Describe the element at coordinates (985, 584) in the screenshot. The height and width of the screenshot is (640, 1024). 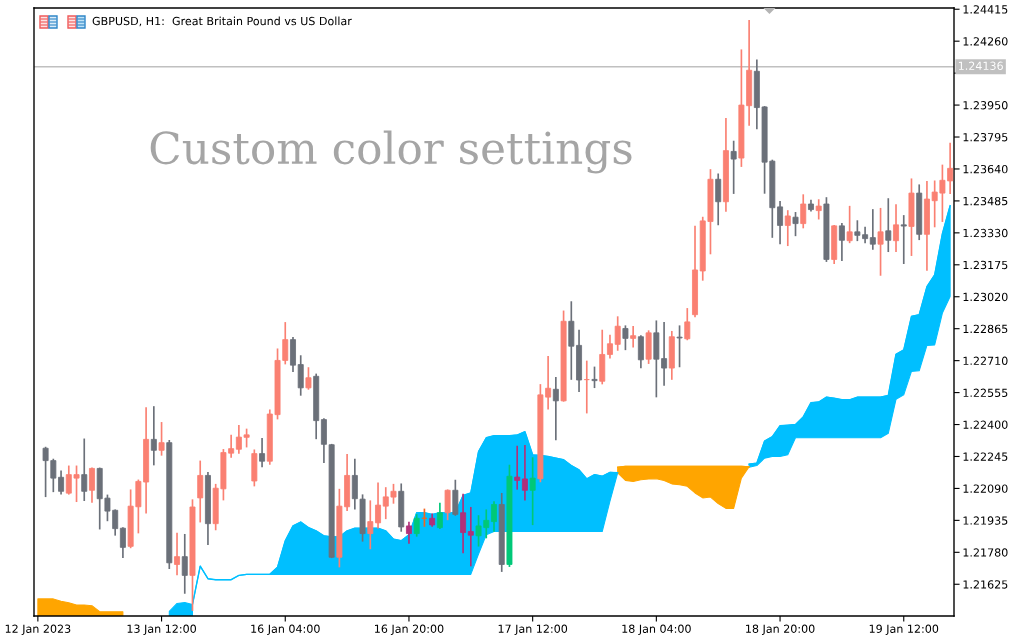
I see `y-tick-label: 1.21625` at that location.